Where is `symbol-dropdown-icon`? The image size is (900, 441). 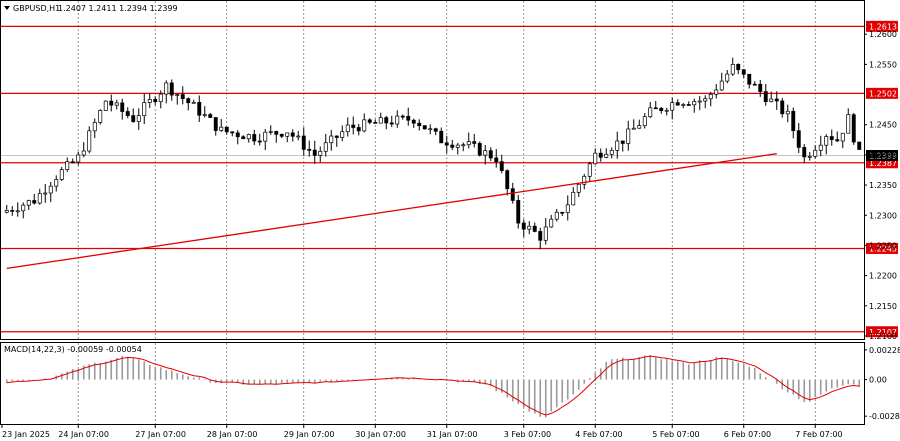
symbol-dropdown-icon is located at coordinates (7, 8).